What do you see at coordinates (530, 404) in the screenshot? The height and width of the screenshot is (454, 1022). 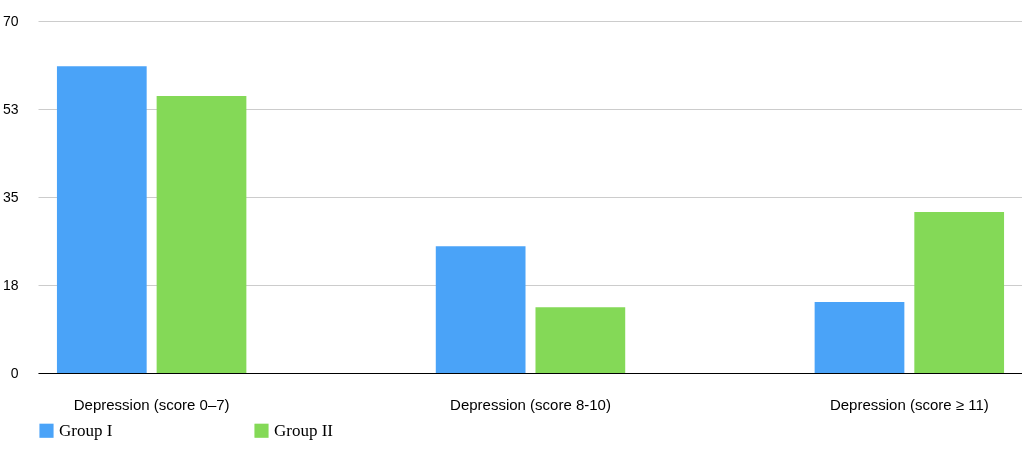 I see `x-tick-label: Depression (score 8-10)` at bounding box center [530, 404].